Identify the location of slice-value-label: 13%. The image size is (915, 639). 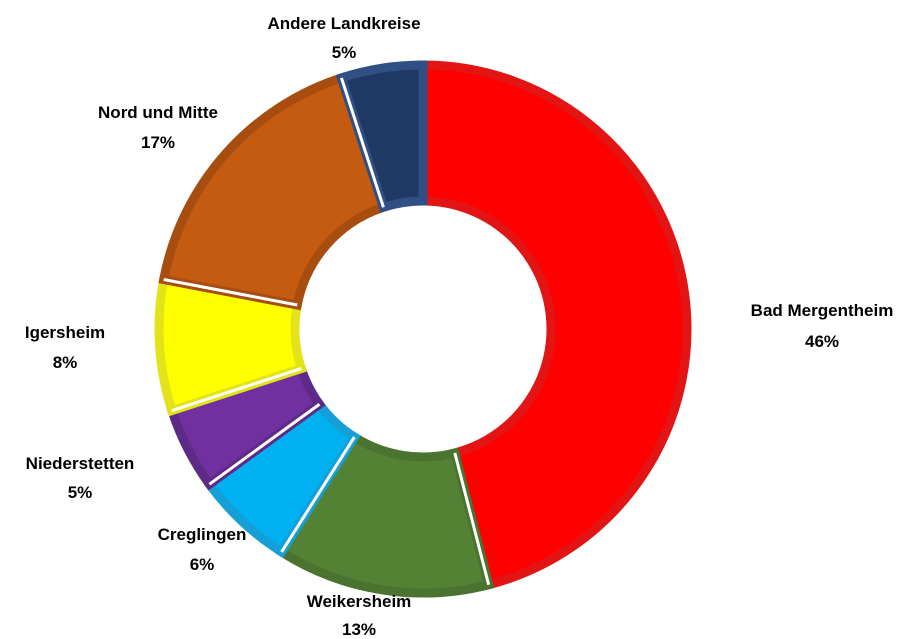
(359, 629).